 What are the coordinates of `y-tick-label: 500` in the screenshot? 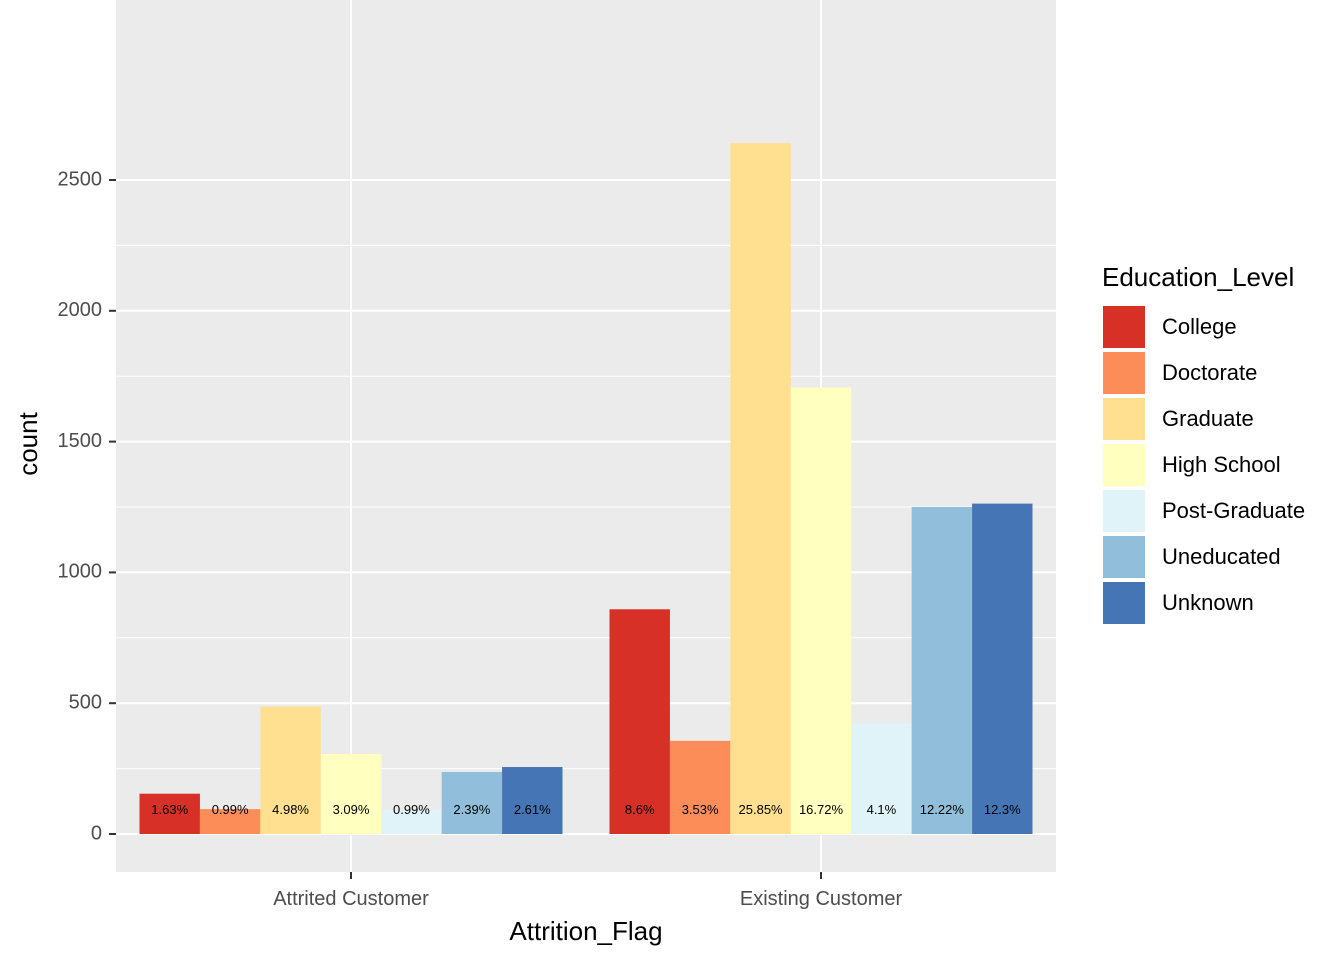 It's located at (85, 702).